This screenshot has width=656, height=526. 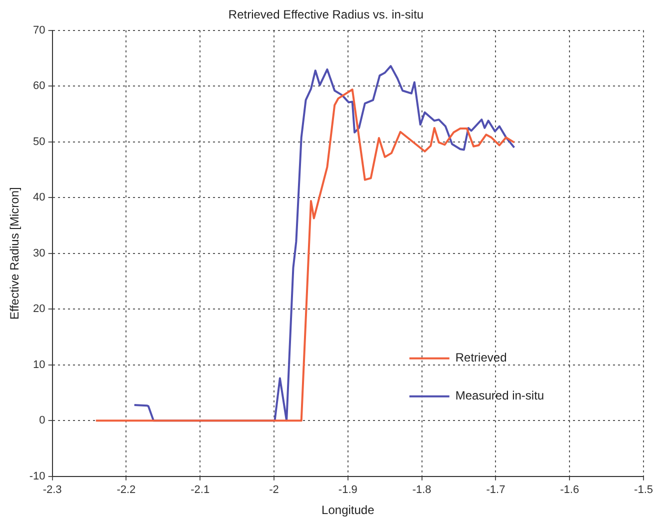 I want to click on y-tick-label: 70, so click(x=39, y=30).